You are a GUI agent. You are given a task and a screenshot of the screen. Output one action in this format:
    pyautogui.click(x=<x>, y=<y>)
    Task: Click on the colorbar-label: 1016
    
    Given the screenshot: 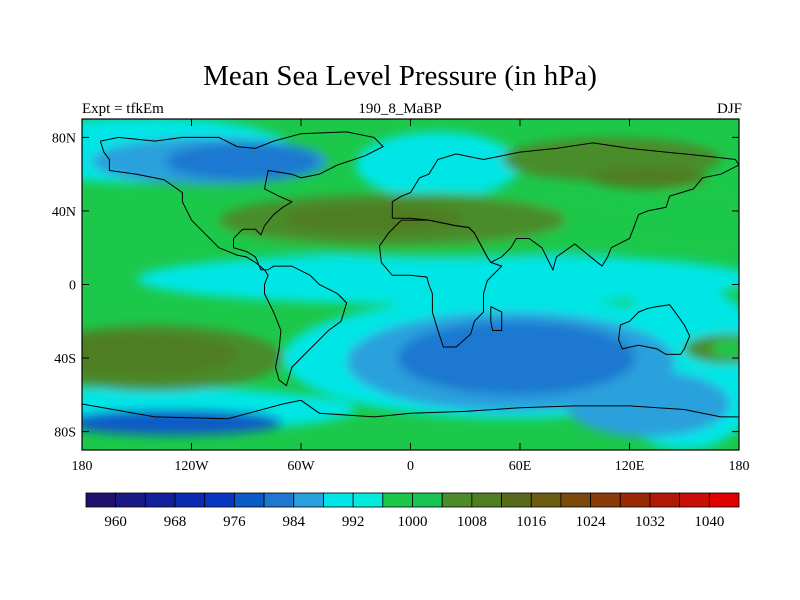 What is the action you would take?
    pyautogui.click(x=531, y=522)
    